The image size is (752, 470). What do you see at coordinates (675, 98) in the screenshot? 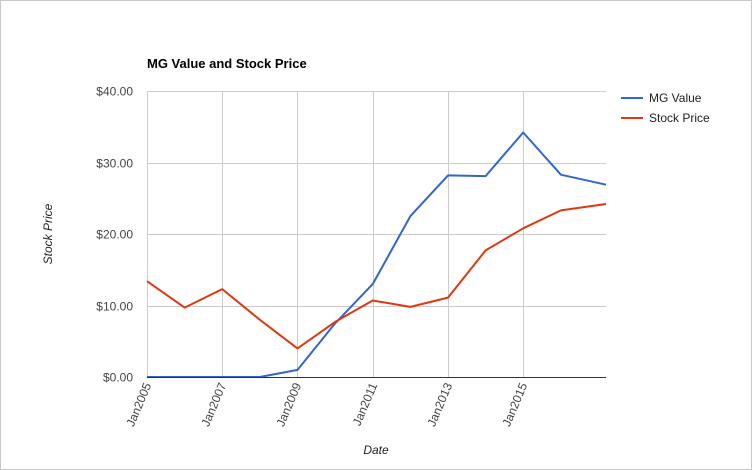
I see `legend-label: MG Value` at bounding box center [675, 98].